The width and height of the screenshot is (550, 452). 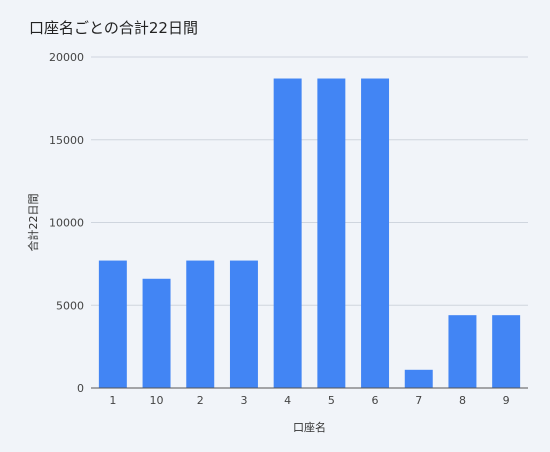 I want to click on y-tick-label: 10000, so click(x=66, y=223).